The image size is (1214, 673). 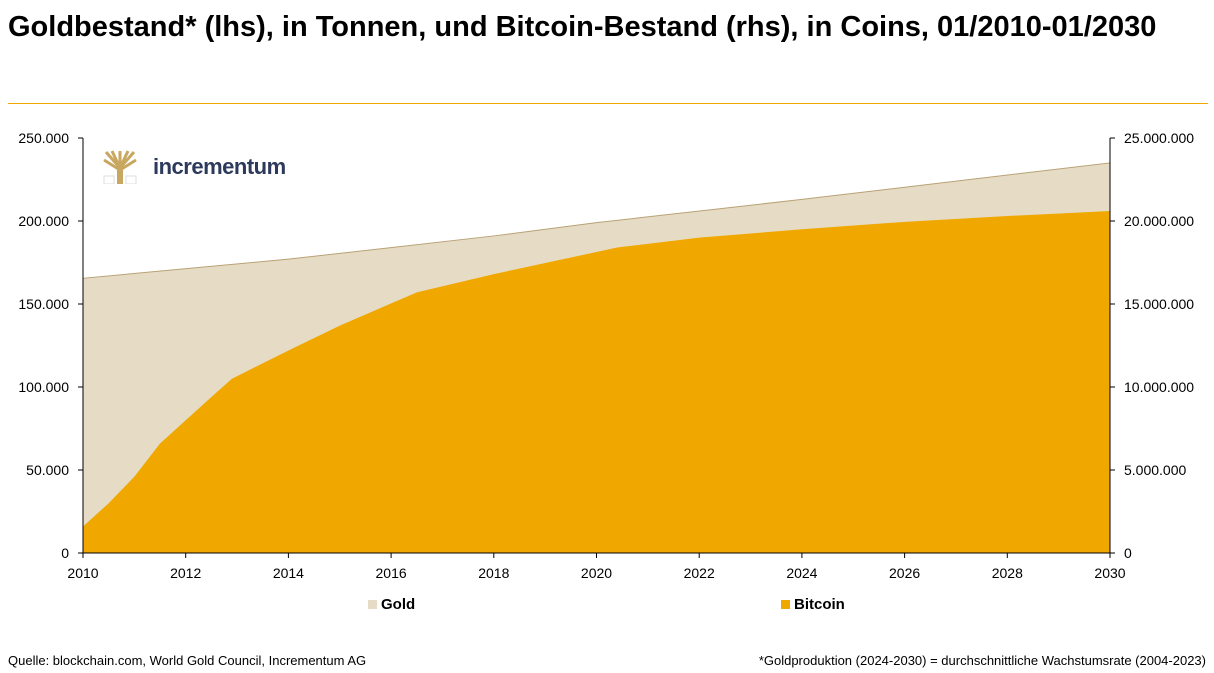 What do you see at coordinates (219, 166) in the screenshot?
I see `logo-text: incrementum` at bounding box center [219, 166].